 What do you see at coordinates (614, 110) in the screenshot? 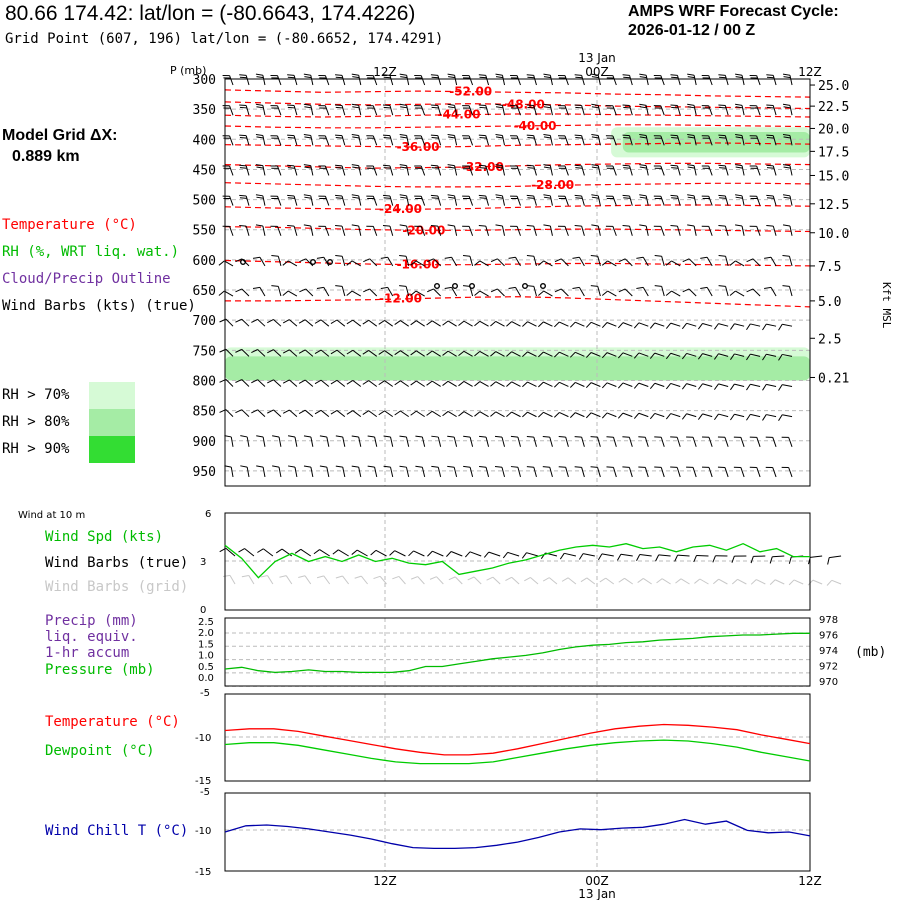
I see `wind-barb-350-24-shaft` at bounding box center [614, 110].